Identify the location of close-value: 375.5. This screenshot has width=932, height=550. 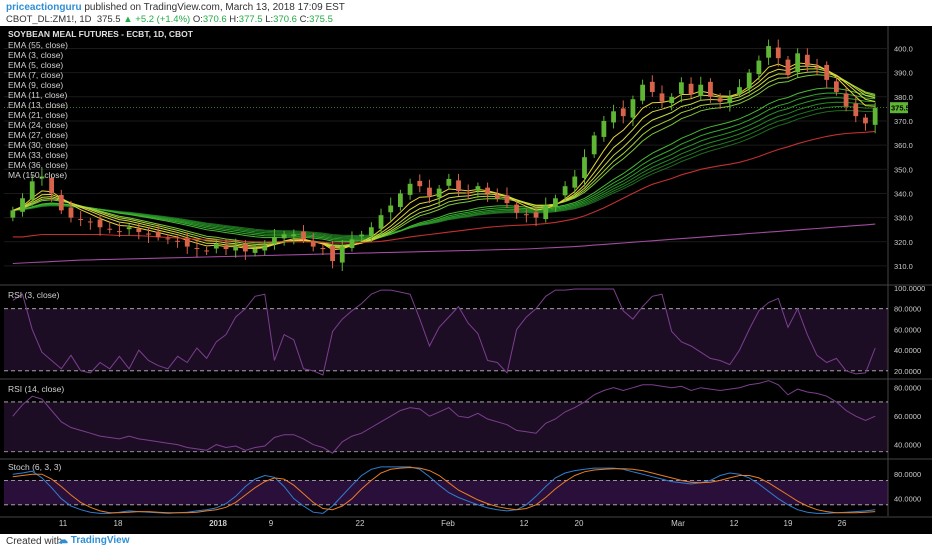
(321, 19).